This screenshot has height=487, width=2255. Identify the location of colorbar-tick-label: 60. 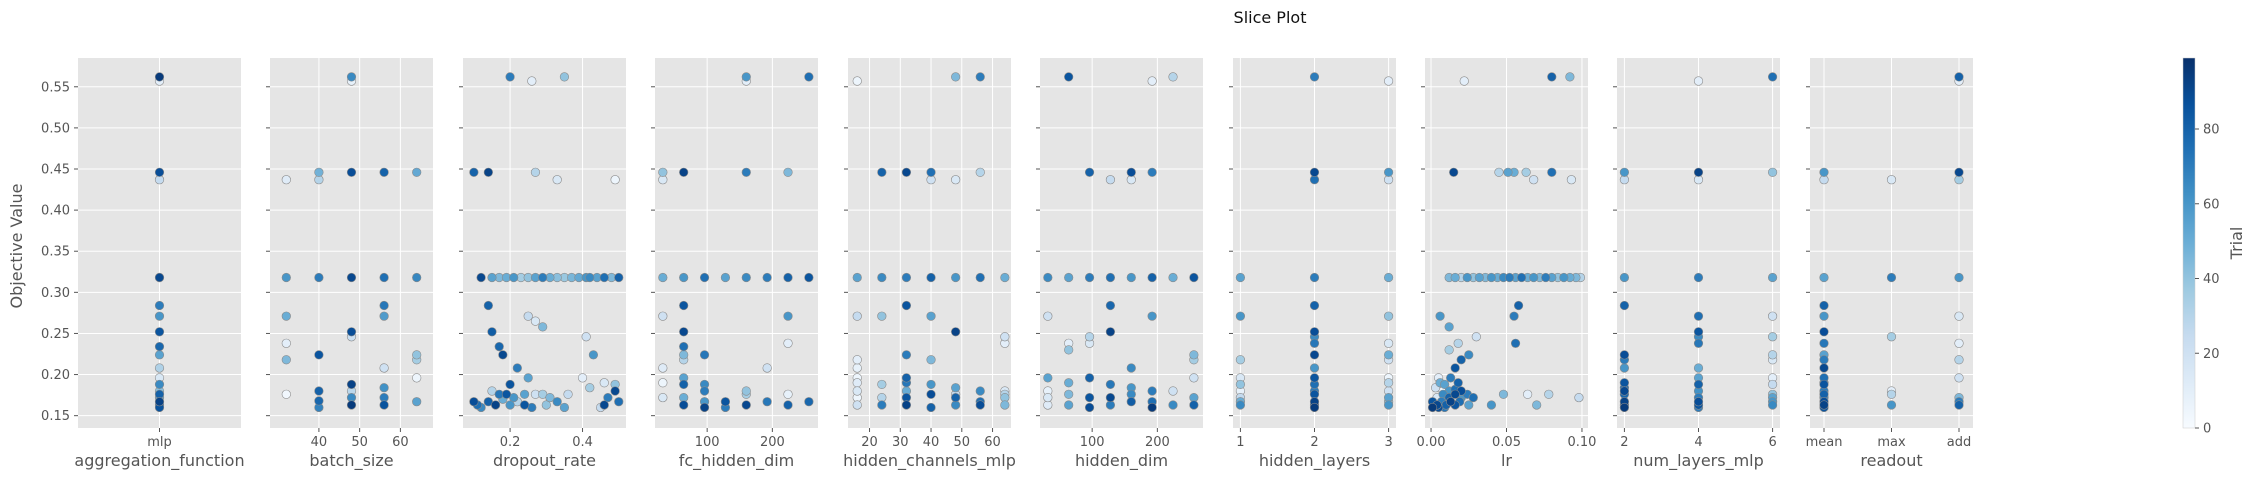
(2211, 204).